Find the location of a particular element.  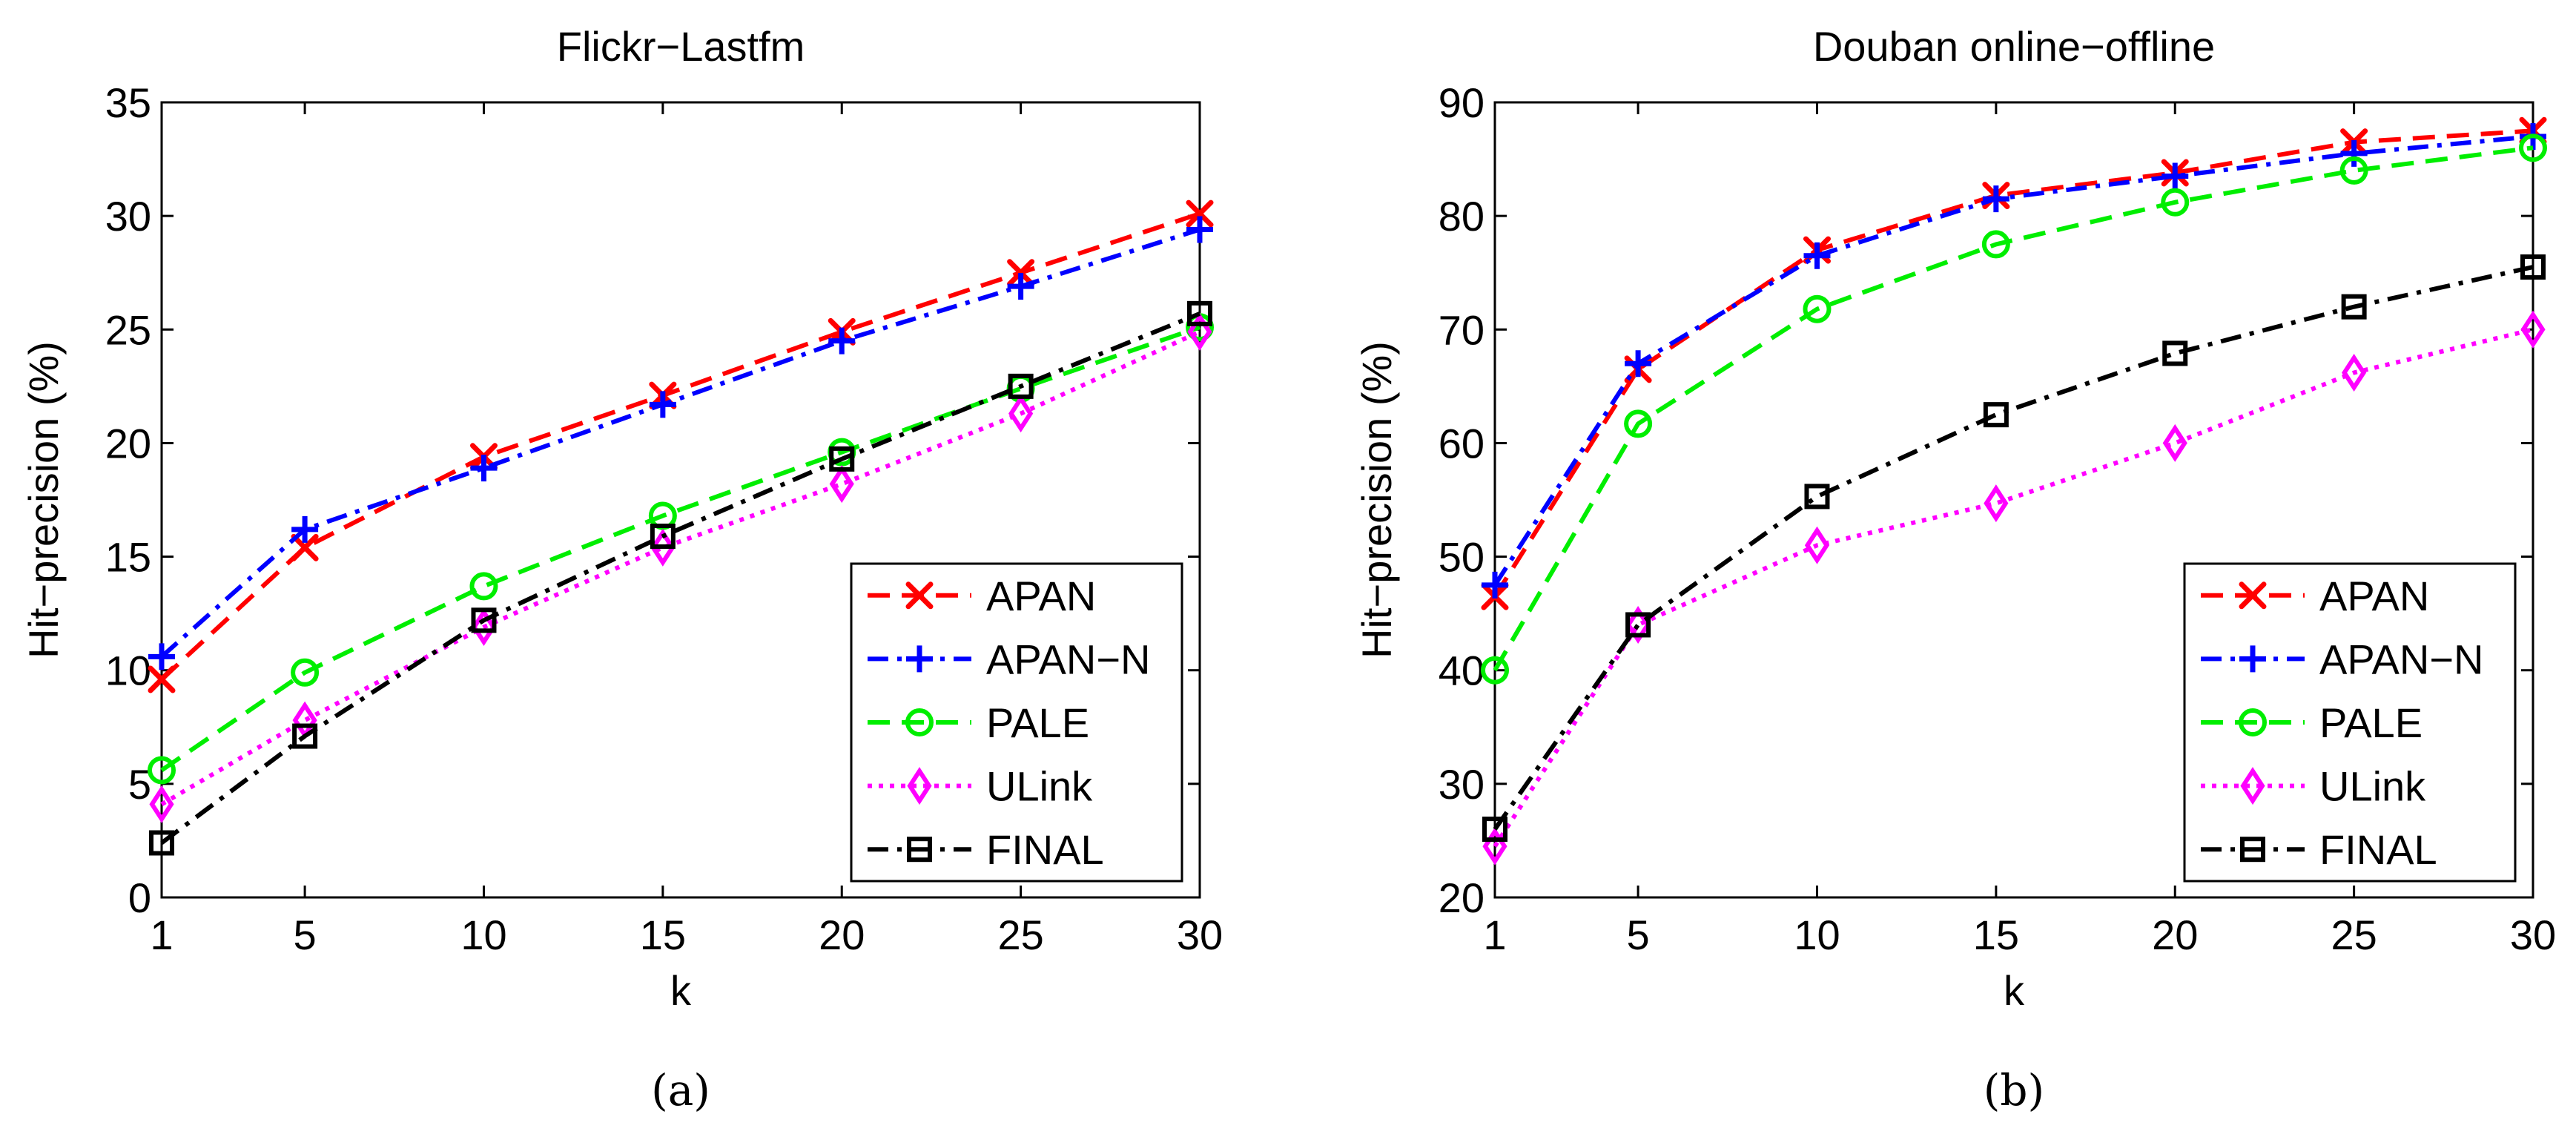

panel-caption: (a) is located at coordinates (680, 1090).